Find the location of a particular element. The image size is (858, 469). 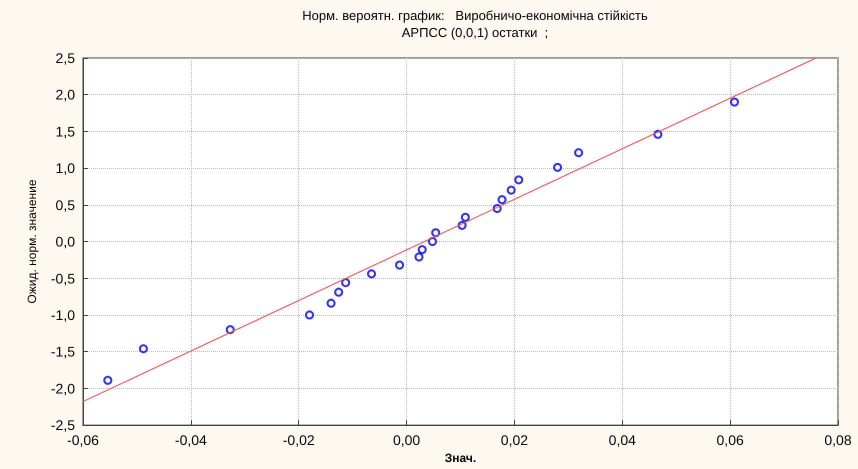

x-tick-label: 0,08 is located at coordinates (838, 440).